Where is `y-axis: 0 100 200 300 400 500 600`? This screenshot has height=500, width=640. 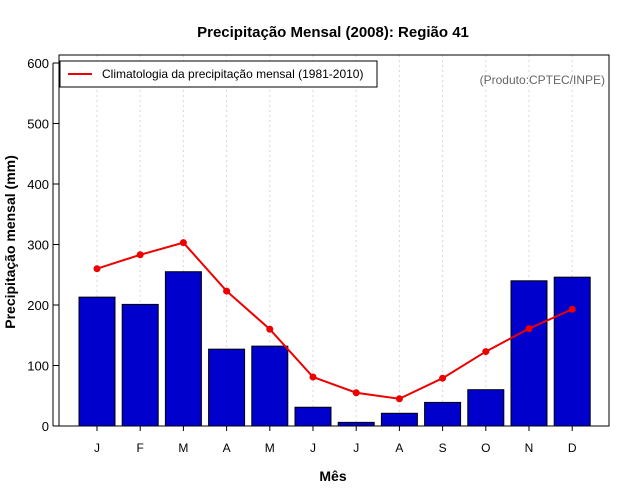 y-axis: 0 100 200 300 400 500 600 is located at coordinates (43, 245).